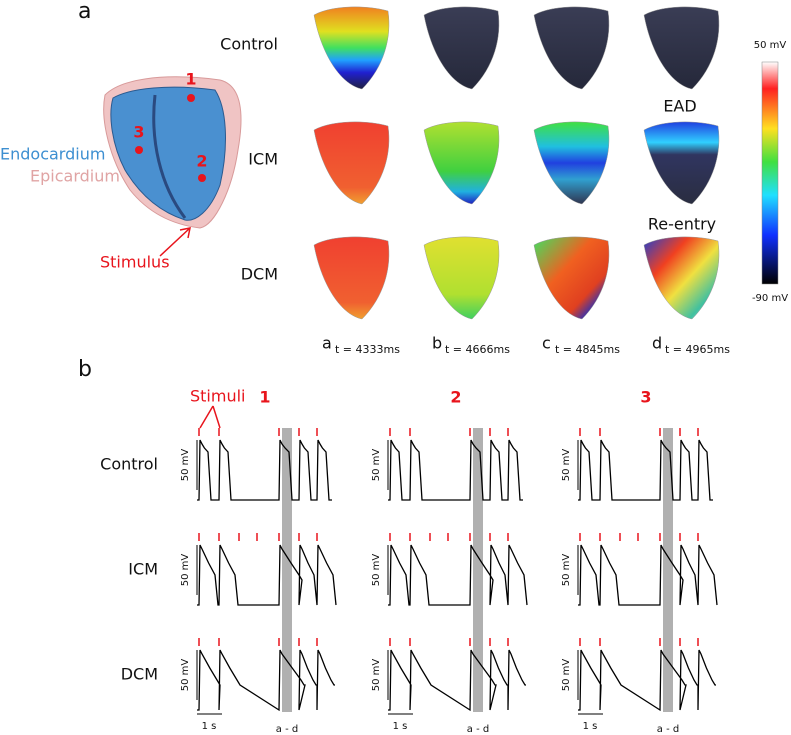 This screenshot has width=791, height=735. I want to click on stimulus-arrow, so click(175, 242).